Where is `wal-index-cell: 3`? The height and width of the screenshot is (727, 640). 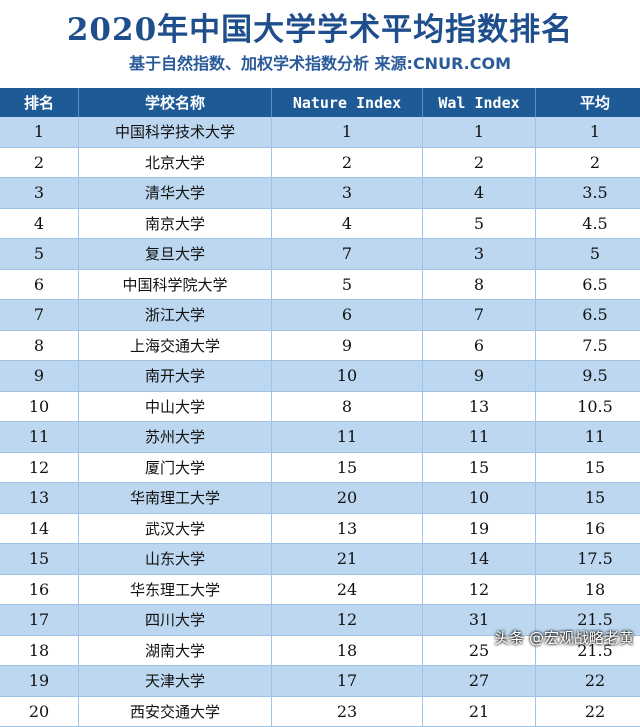 wal-index-cell: 3 is located at coordinates (479, 254).